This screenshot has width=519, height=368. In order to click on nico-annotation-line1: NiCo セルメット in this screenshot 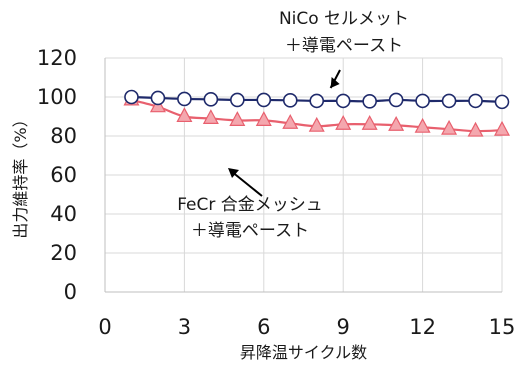, I will do `click(344, 19)`.